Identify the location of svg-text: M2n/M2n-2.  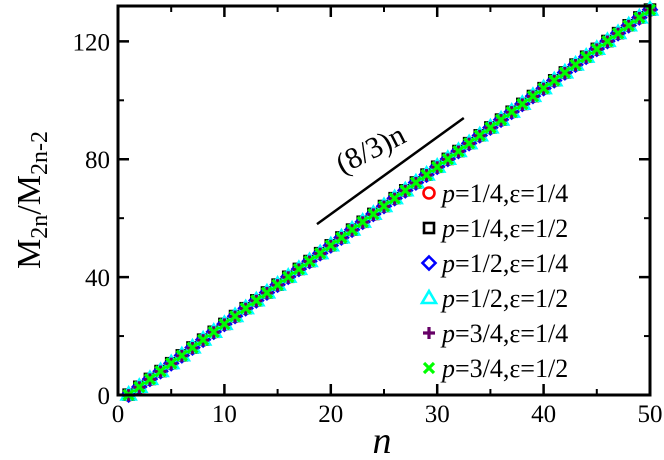
(32, 200).